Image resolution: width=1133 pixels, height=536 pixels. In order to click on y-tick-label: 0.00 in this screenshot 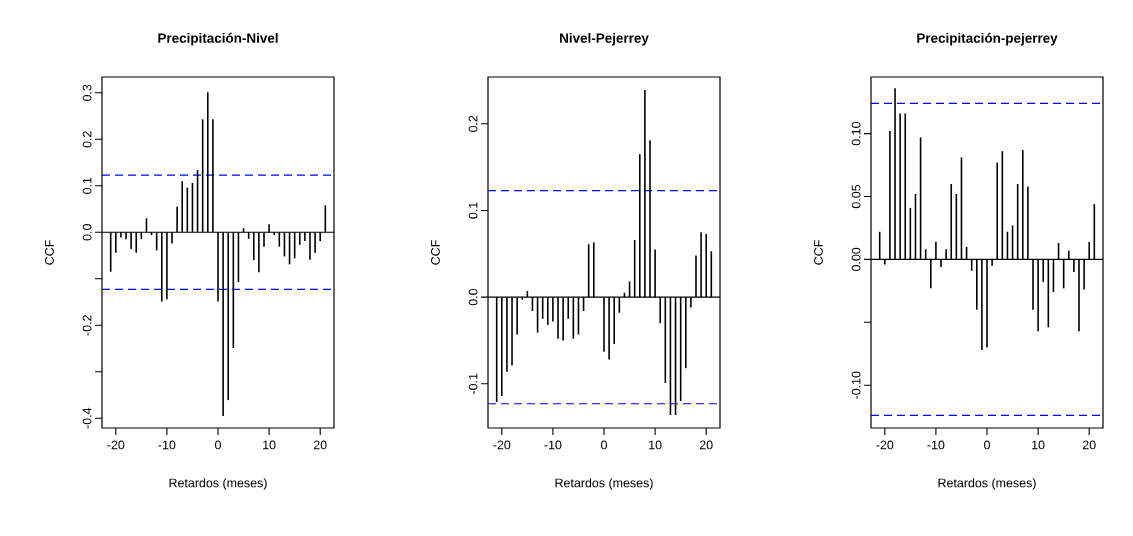, I will do `click(856, 259)`.